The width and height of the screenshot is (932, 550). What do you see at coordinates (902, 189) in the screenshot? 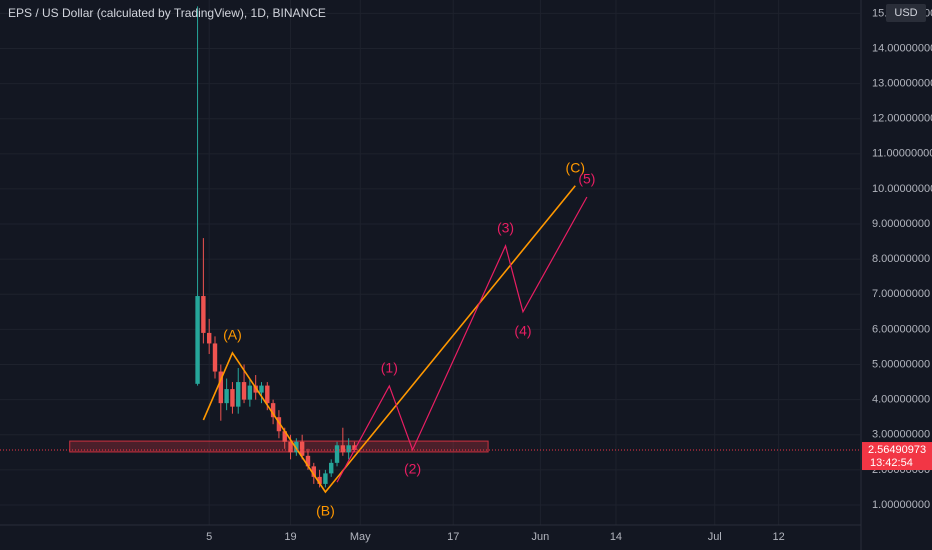
I see `y-tick-label: 10.00000000` at bounding box center [902, 189].